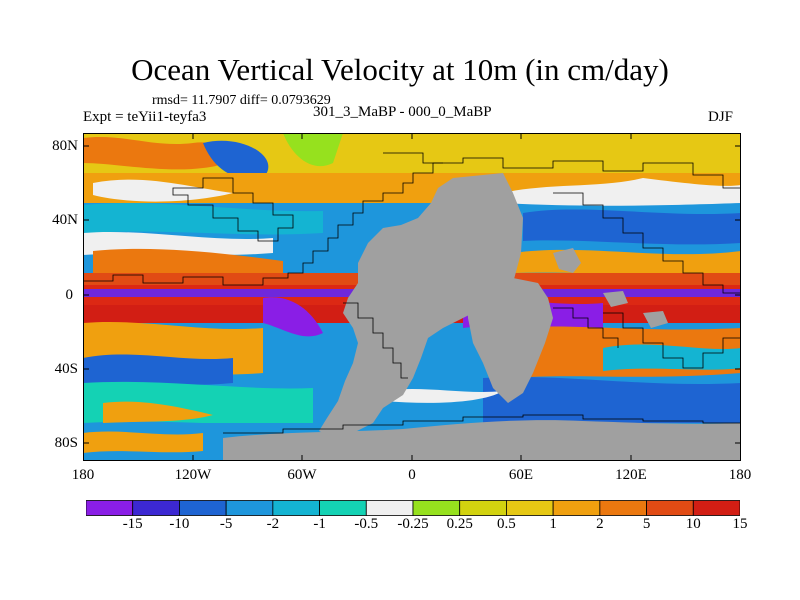 The width and height of the screenshot is (800, 600). What do you see at coordinates (412, 475) in the screenshot?
I see `lon-label-0: 0` at bounding box center [412, 475].